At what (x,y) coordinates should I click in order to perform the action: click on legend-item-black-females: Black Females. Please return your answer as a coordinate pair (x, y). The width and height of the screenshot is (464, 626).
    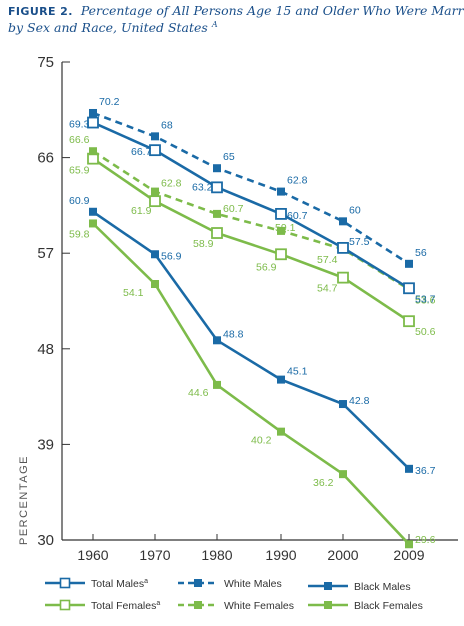
    Looking at the image, I should click on (365, 606).